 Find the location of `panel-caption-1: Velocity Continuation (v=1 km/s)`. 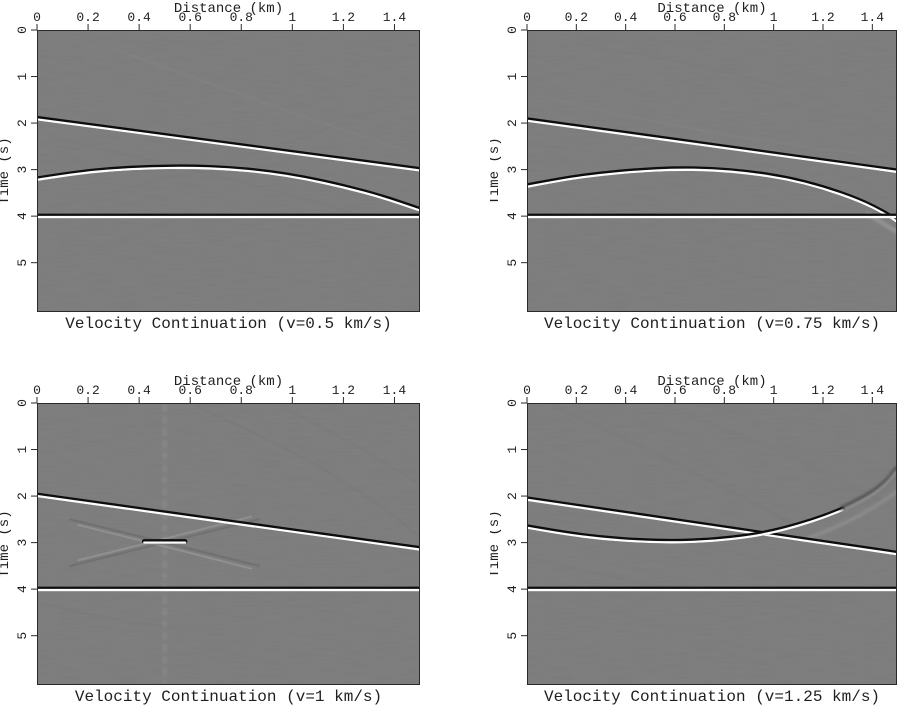

panel-caption-1: Velocity Continuation (v=1 km/s) is located at coordinates (228, 696).